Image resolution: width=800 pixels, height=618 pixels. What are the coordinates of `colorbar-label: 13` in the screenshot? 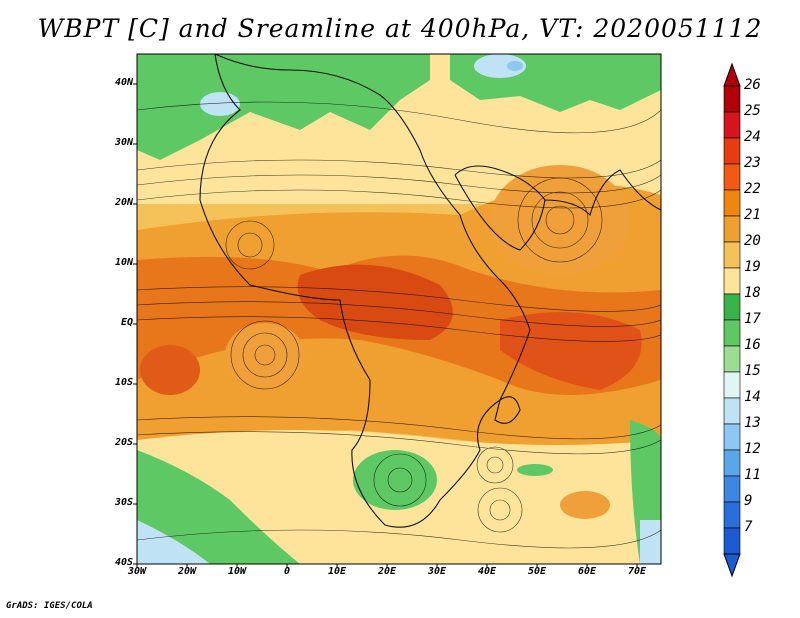 It's located at (752, 423).